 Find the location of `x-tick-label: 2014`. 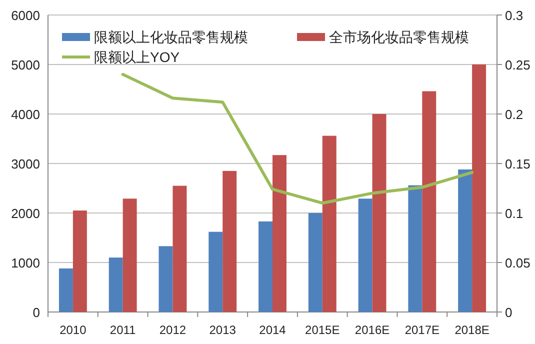

x-tick-label: 2014 is located at coordinates (272, 330).